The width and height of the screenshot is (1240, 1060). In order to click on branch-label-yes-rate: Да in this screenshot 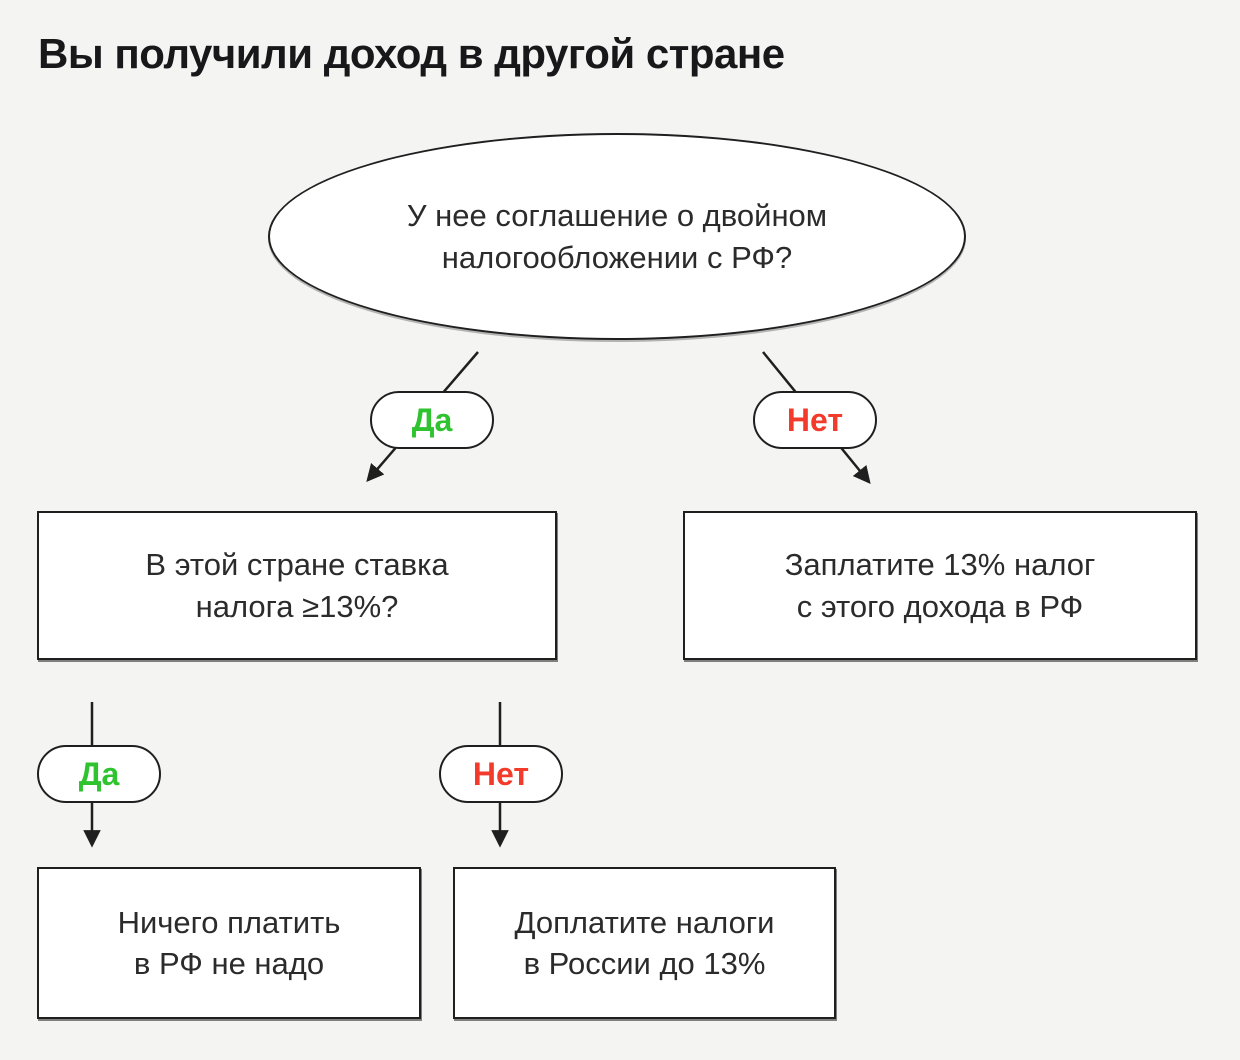, I will do `click(99, 774)`.